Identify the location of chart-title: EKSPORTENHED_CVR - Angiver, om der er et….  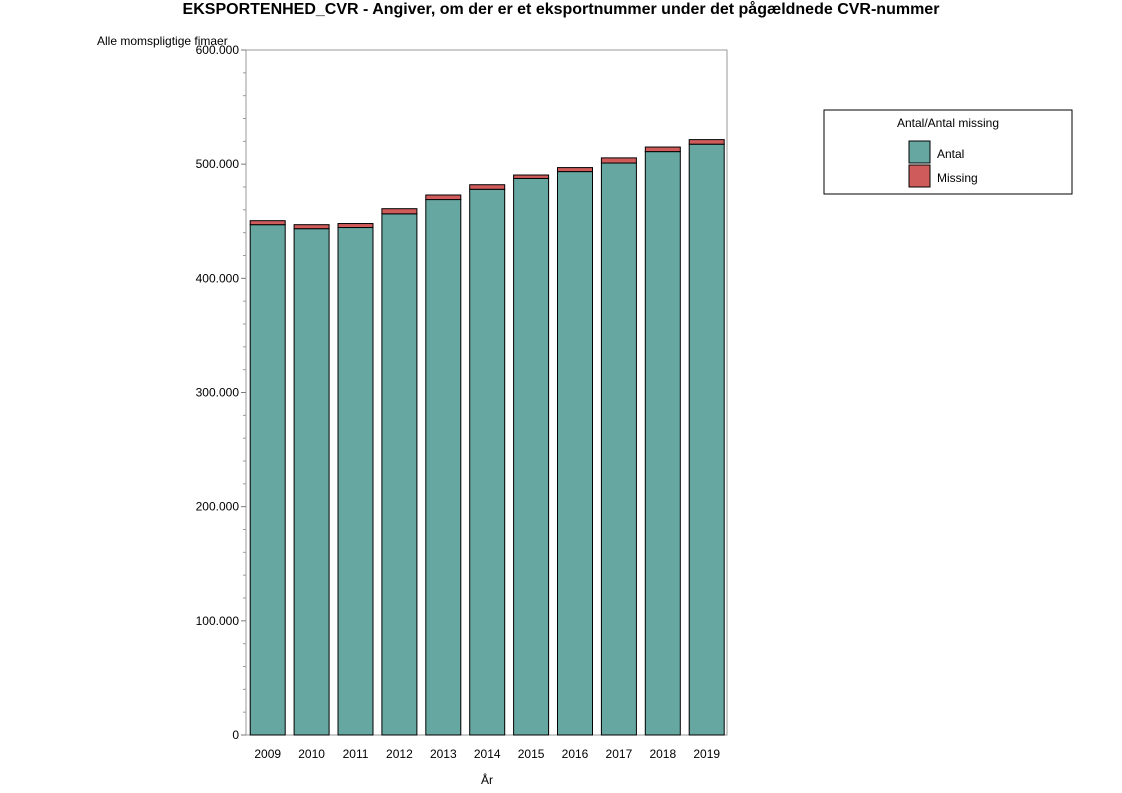
(561, 9).